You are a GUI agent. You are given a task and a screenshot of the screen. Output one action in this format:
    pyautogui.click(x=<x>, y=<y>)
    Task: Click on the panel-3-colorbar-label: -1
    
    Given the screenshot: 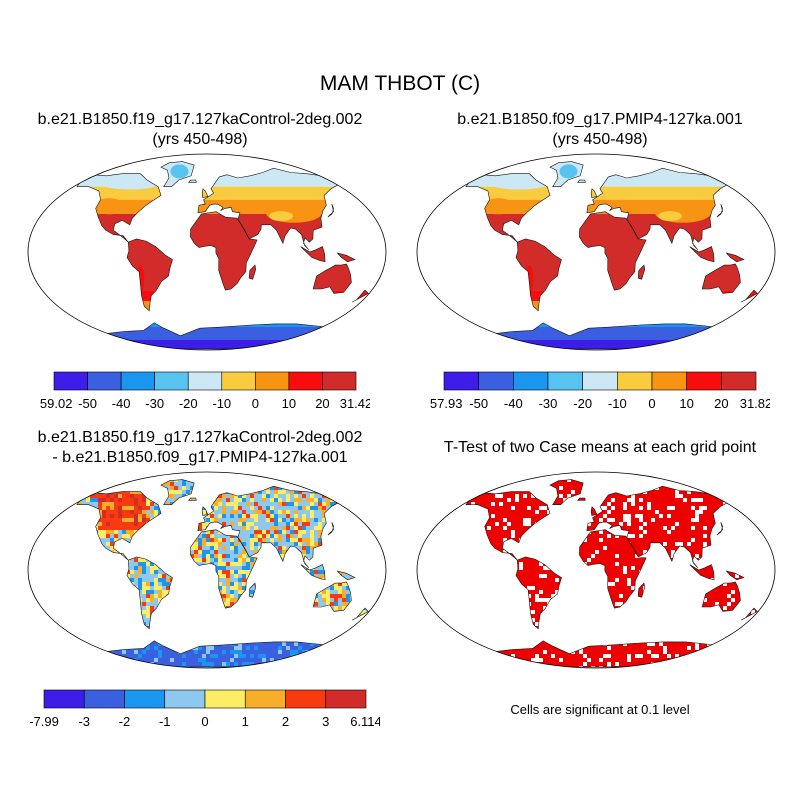 What is the action you would take?
    pyautogui.click(x=165, y=721)
    